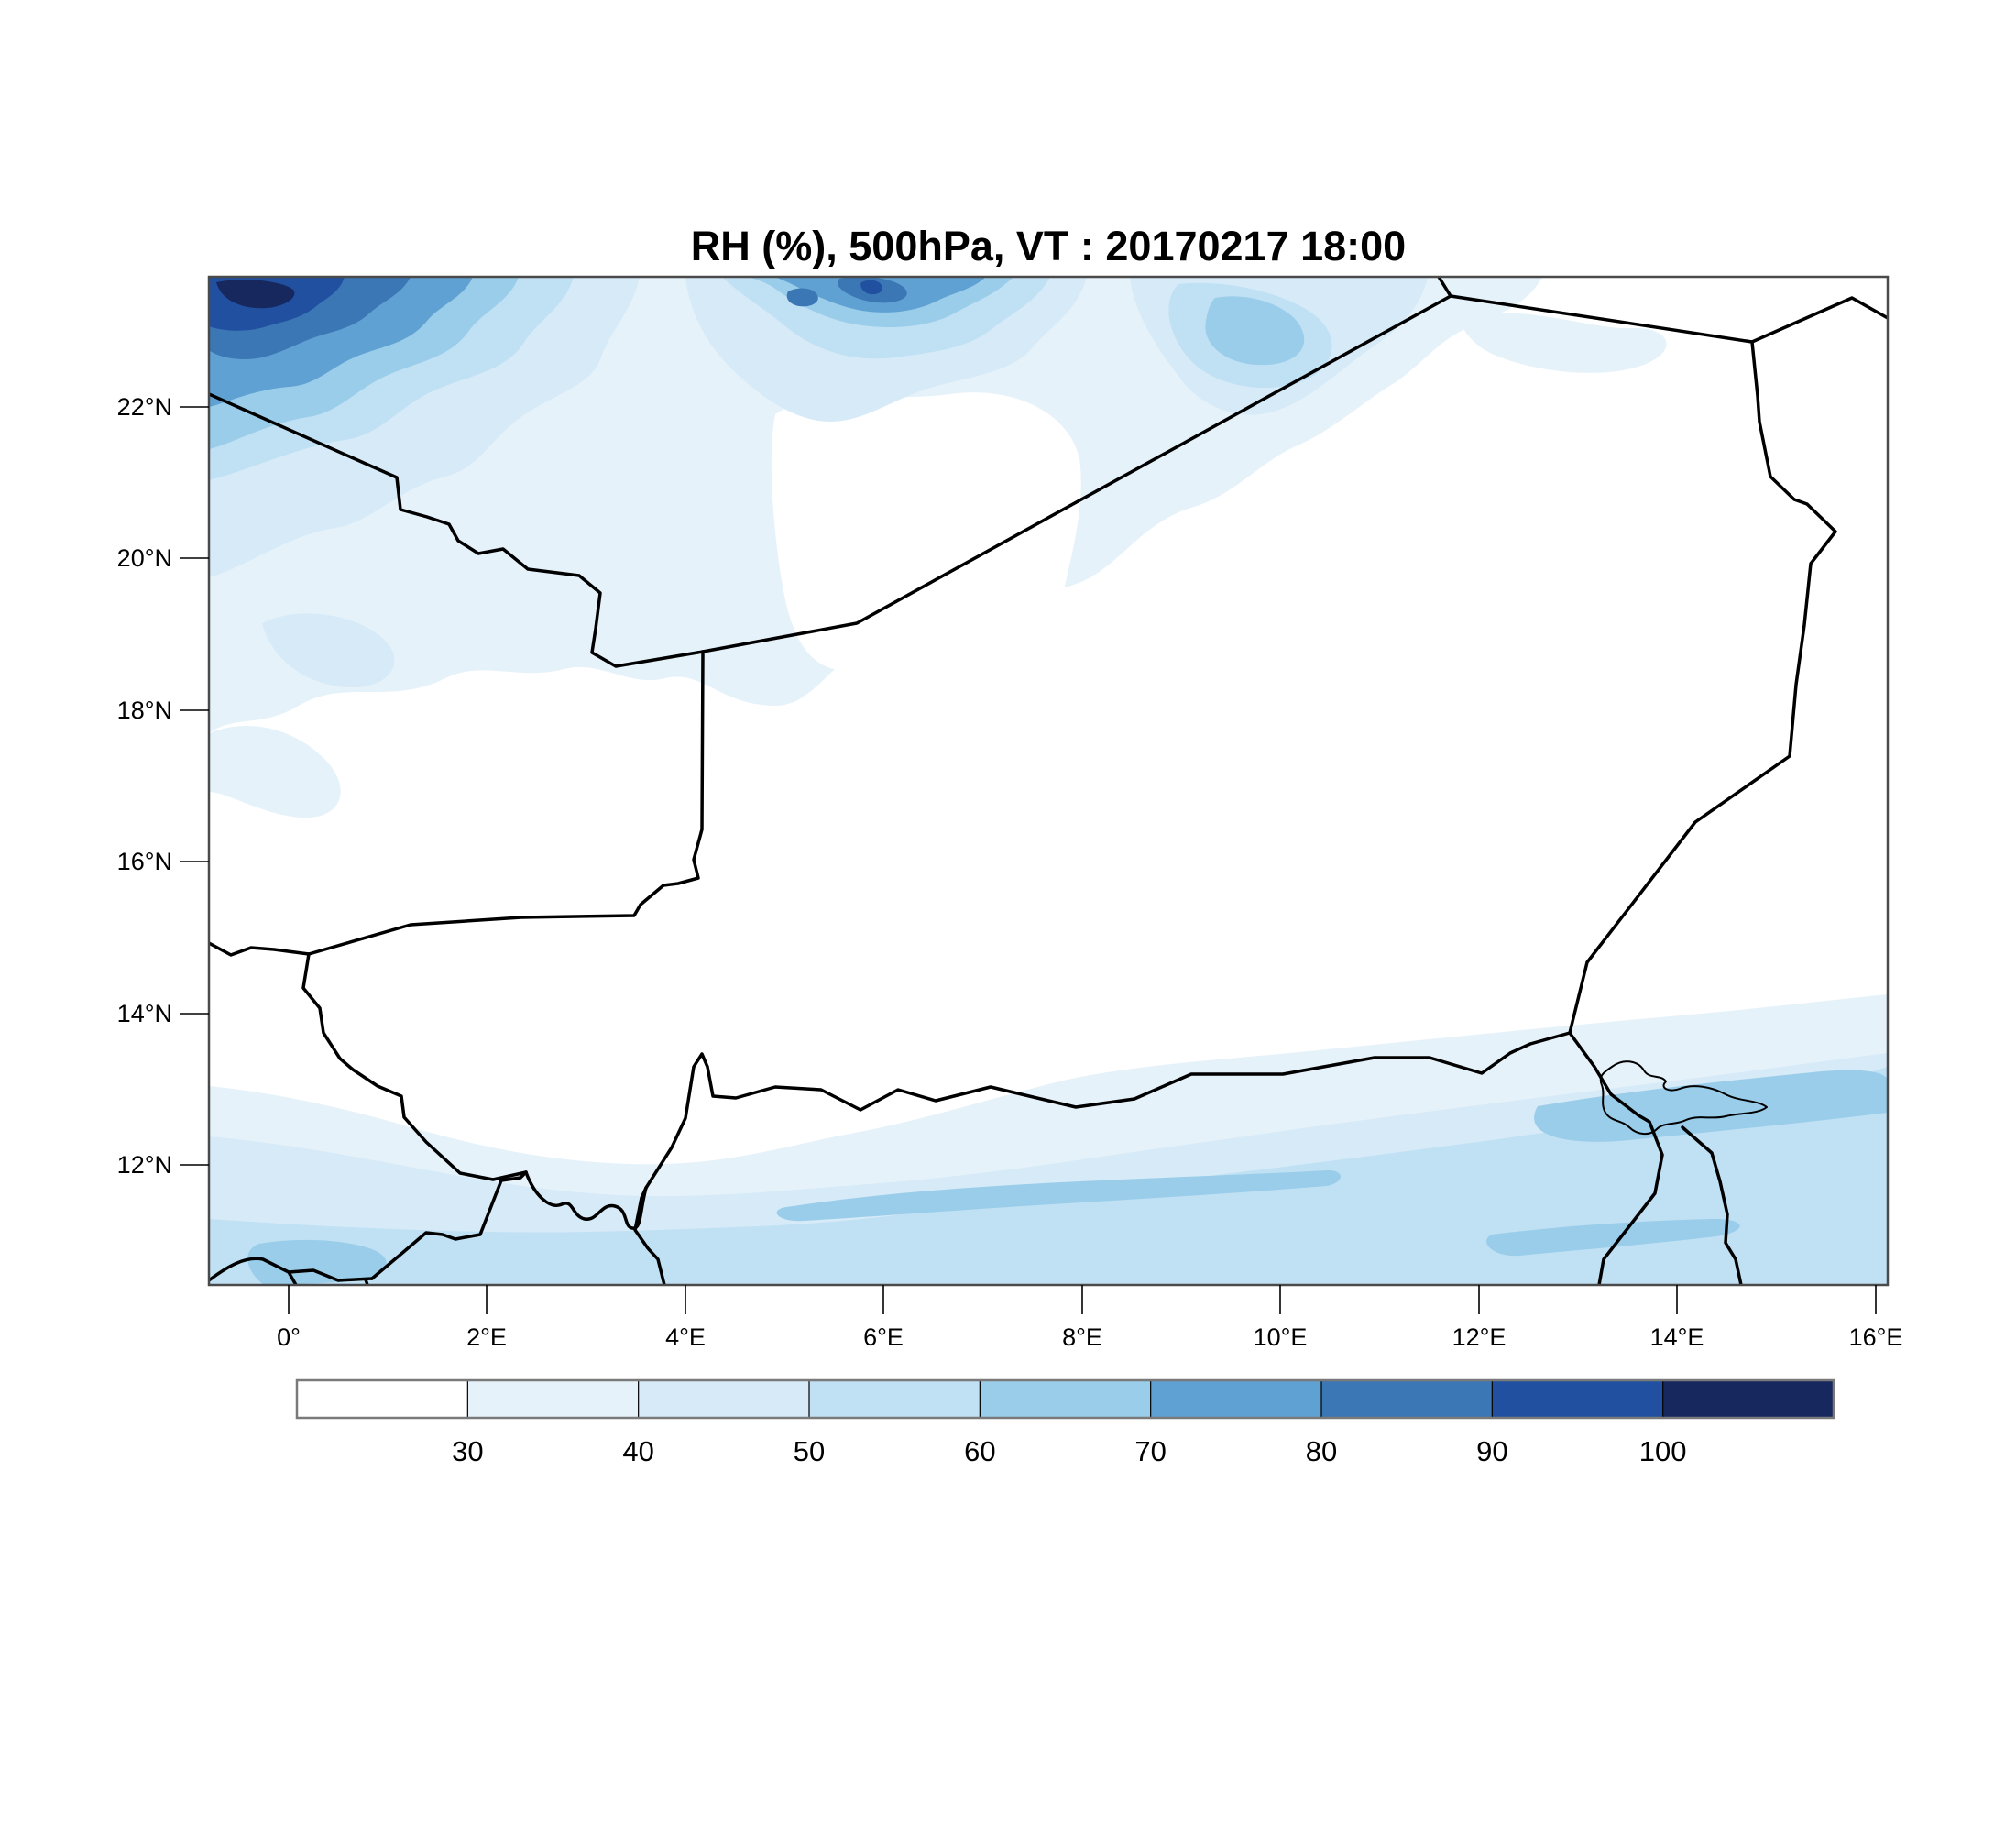  Describe the element at coordinates (637, 1451) in the screenshot. I see `colorbar-label: 40` at that location.